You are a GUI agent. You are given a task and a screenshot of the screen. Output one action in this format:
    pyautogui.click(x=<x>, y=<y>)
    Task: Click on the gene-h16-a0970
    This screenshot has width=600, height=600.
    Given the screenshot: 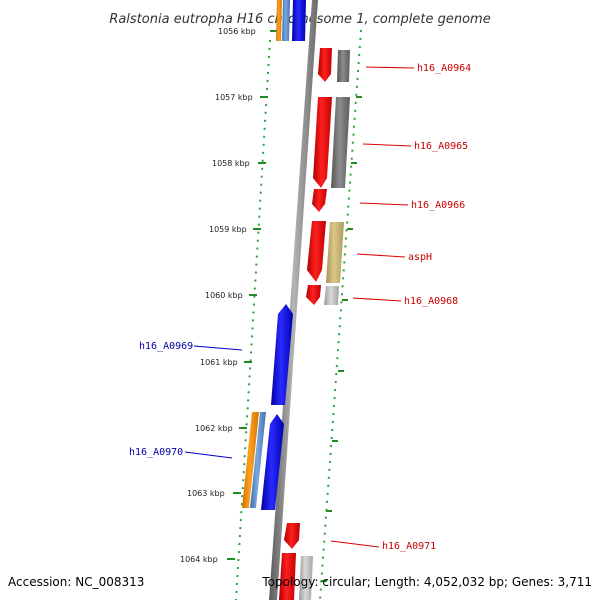 What is the action you would take?
    pyautogui.click(x=263, y=461)
    